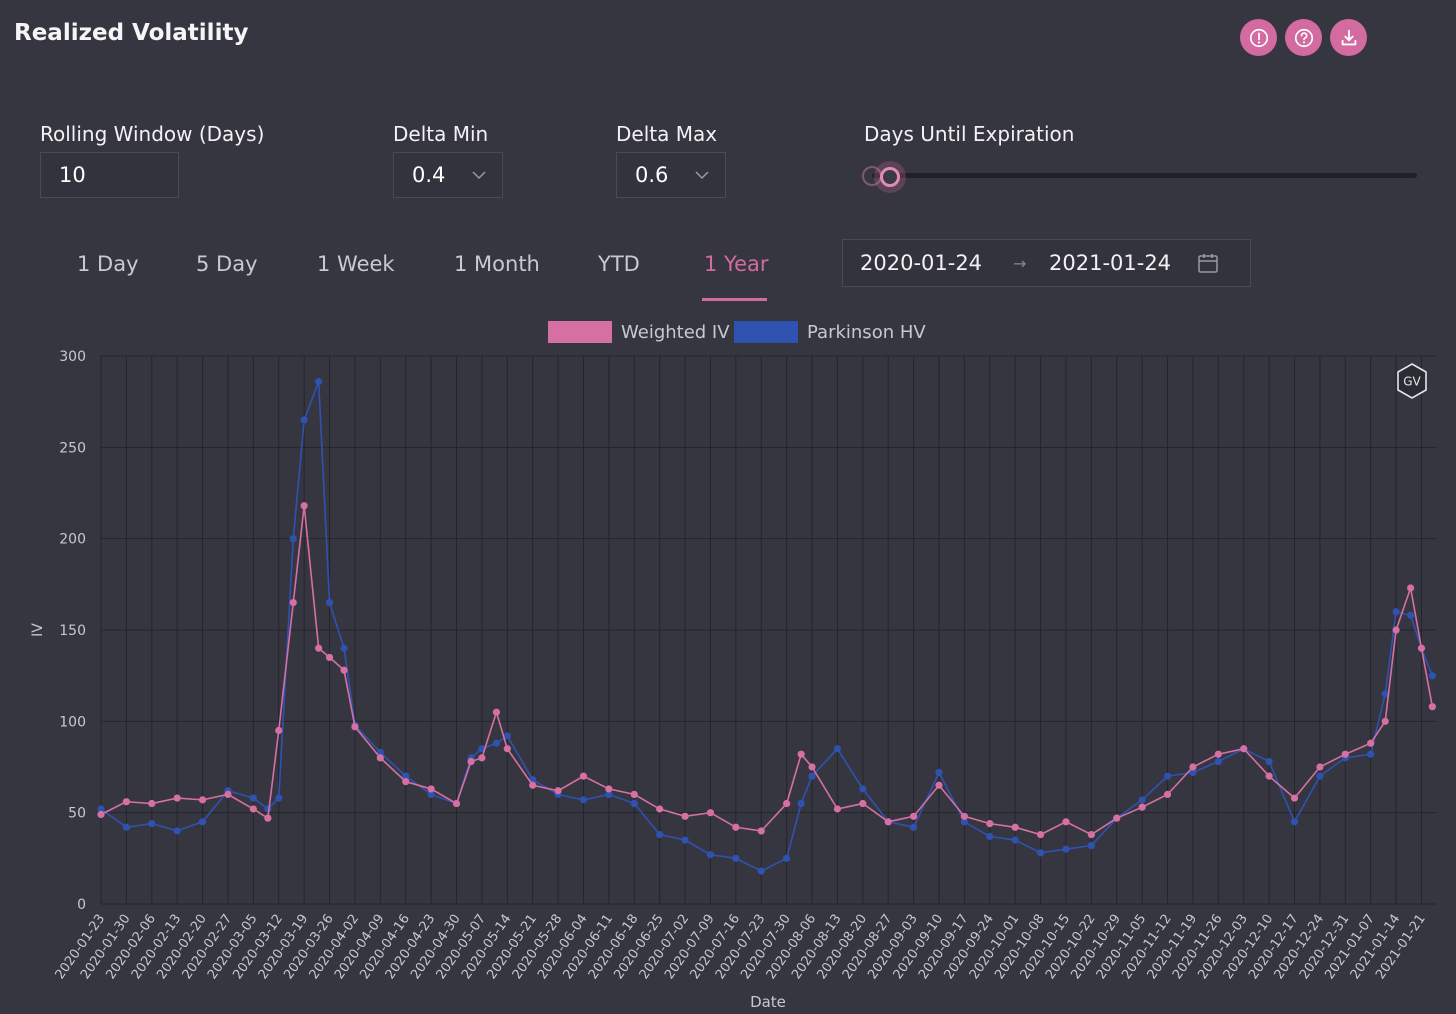 This screenshot has height=1014, width=1456. What do you see at coordinates (72, 722) in the screenshot?
I see `y-tick-label: 100` at bounding box center [72, 722].